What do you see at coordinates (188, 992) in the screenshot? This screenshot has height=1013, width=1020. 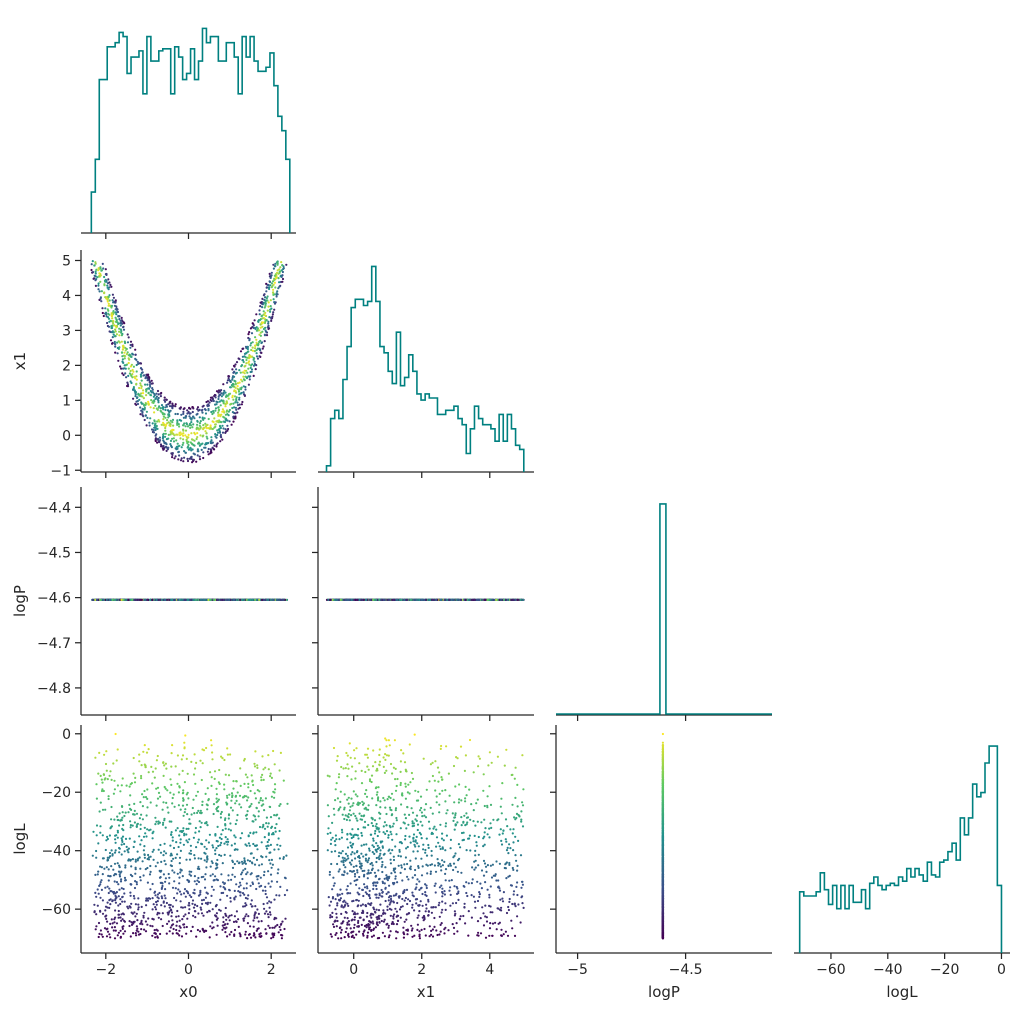 I see `x-axis-label: x0` at bounding box center [188, 992].